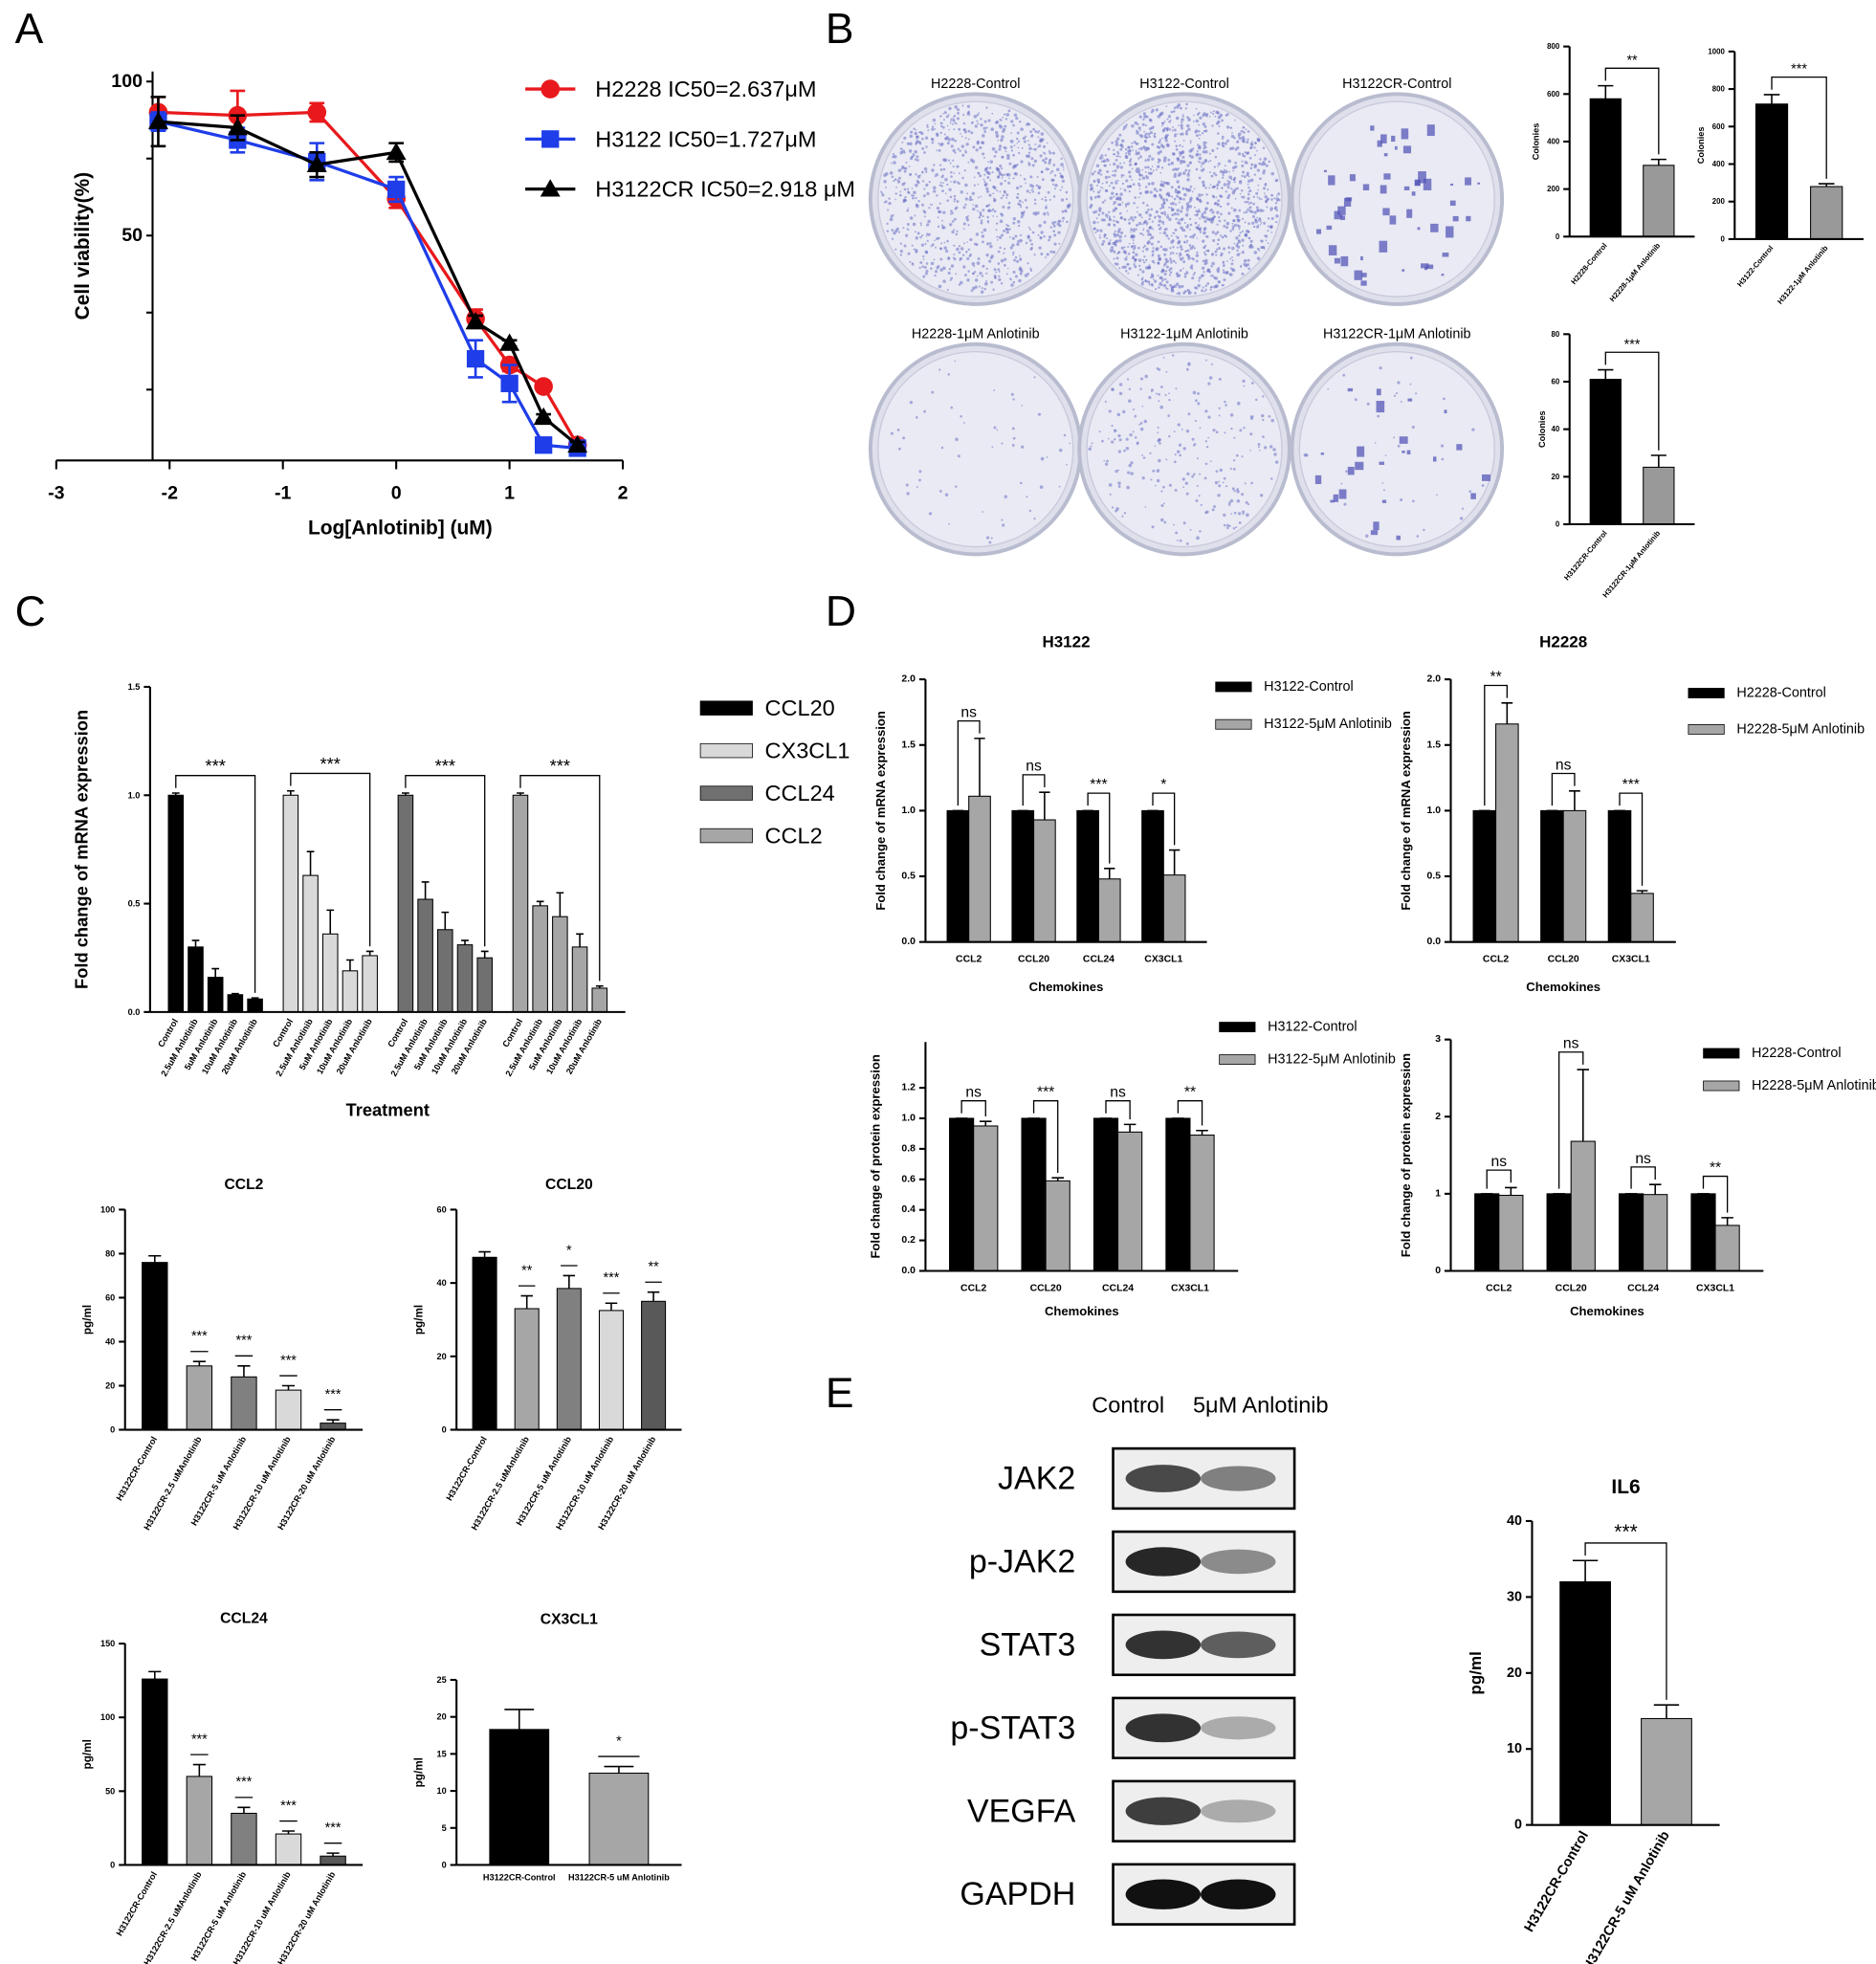 The width and height of the screenshot is (1876, 1964). I want to click on y-axis-title: Fold change of mRNA expression, so click(880, 811).